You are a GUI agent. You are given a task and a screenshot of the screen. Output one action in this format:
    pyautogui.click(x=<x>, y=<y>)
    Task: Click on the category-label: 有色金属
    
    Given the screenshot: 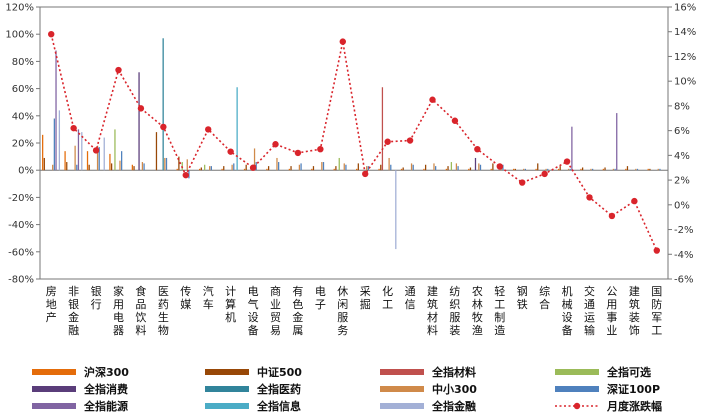 What is the action you would take?
    pyautogui.click(x=297, y=310)
    